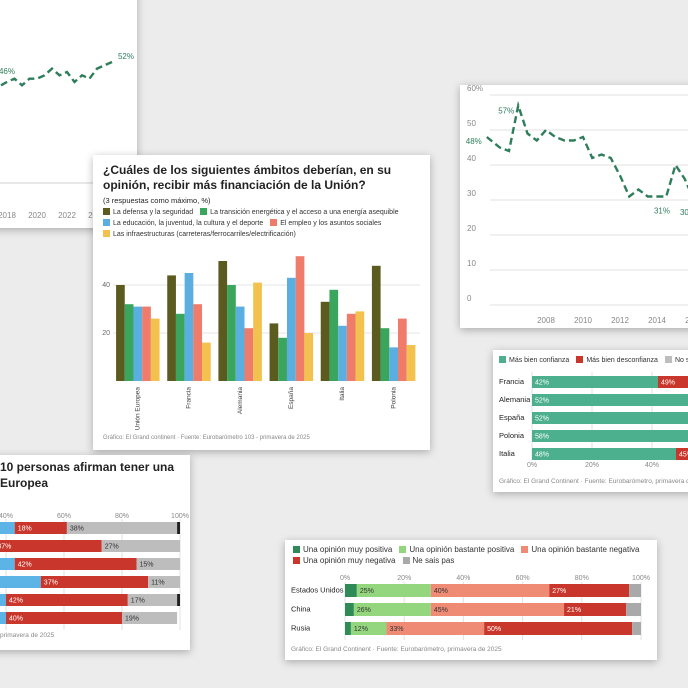  What do you see at coordinates (393, 398) in the screenshot?
I see `x-tick-label: Polonia` at bounding box center [393, 398].